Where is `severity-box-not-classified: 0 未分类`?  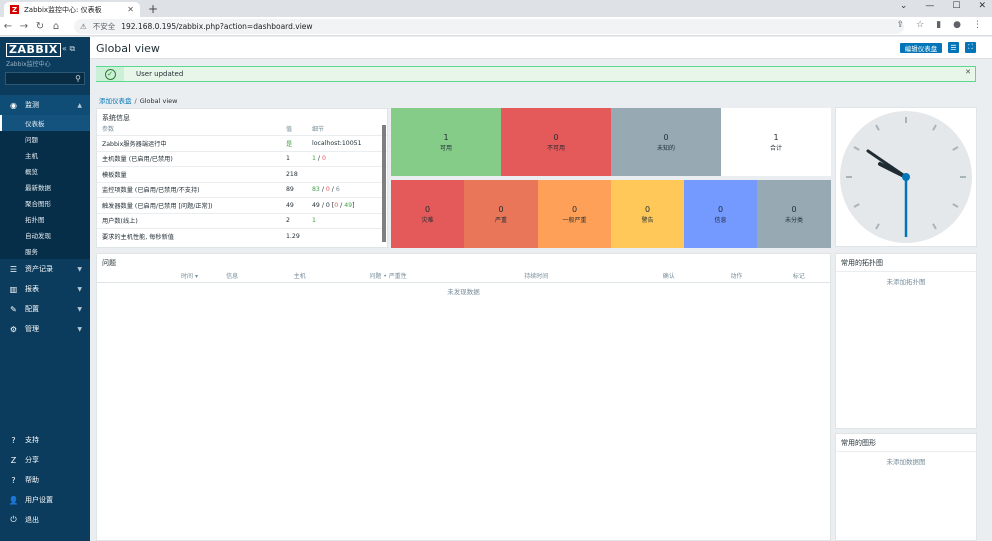 severity-box-not-classified: 0 未分类 is located at coordinates (794, 214).